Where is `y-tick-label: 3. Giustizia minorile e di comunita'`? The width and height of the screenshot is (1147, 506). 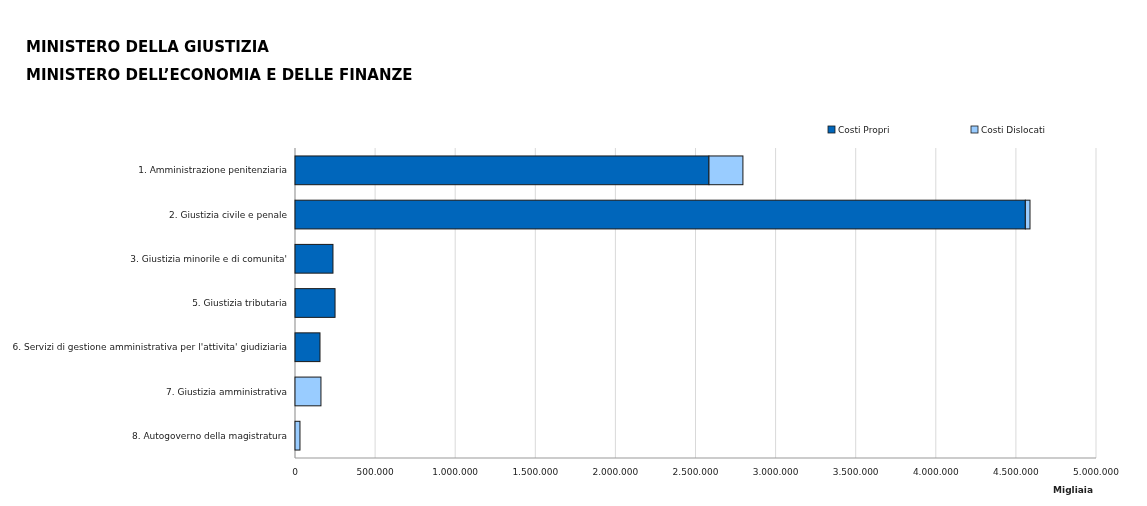
y-tick-label: 3. Giustizia minorile e di comunita' is located at coordinates (208, 258).